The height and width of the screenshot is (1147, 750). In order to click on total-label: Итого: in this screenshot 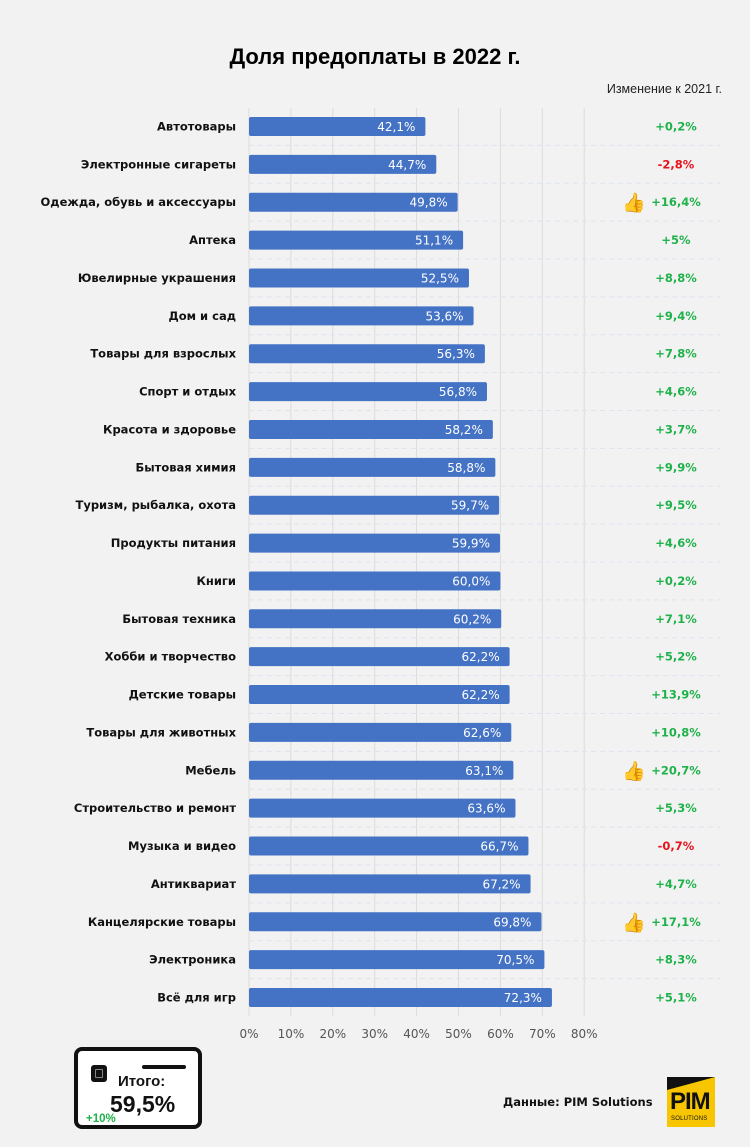, I will do `click(142, 1081)`.